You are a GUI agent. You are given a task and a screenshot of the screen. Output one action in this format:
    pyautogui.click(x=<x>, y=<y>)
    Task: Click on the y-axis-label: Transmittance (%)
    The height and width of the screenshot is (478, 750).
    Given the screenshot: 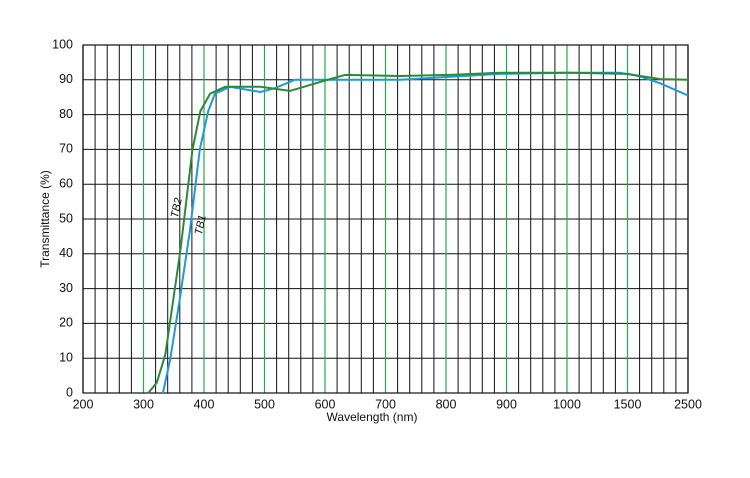 What is the action you would take?
    pyautogui.click(x=45, y=219)
    